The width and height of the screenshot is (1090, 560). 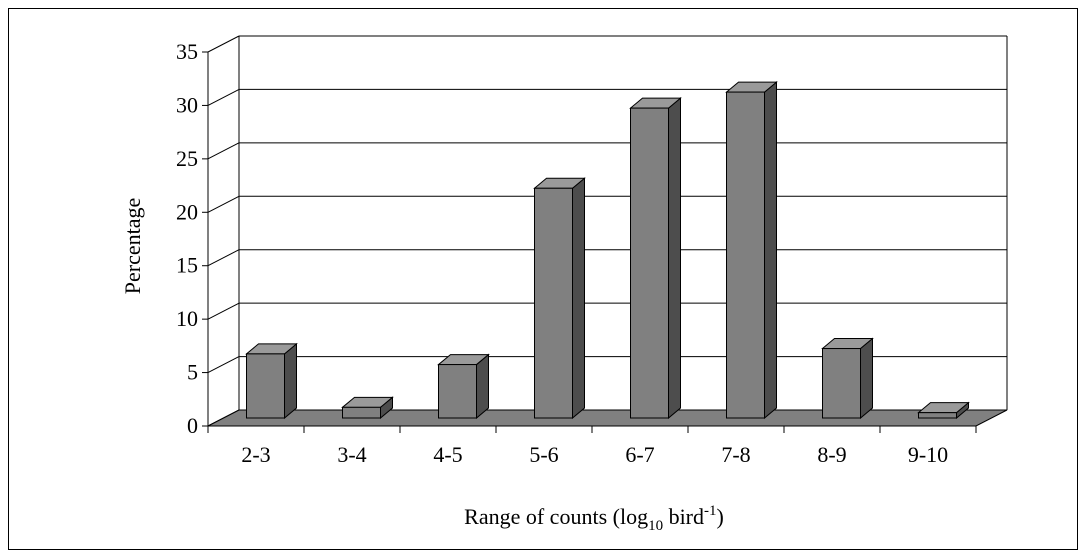 I want to click on floor-plane, so click(x=607, y=418).